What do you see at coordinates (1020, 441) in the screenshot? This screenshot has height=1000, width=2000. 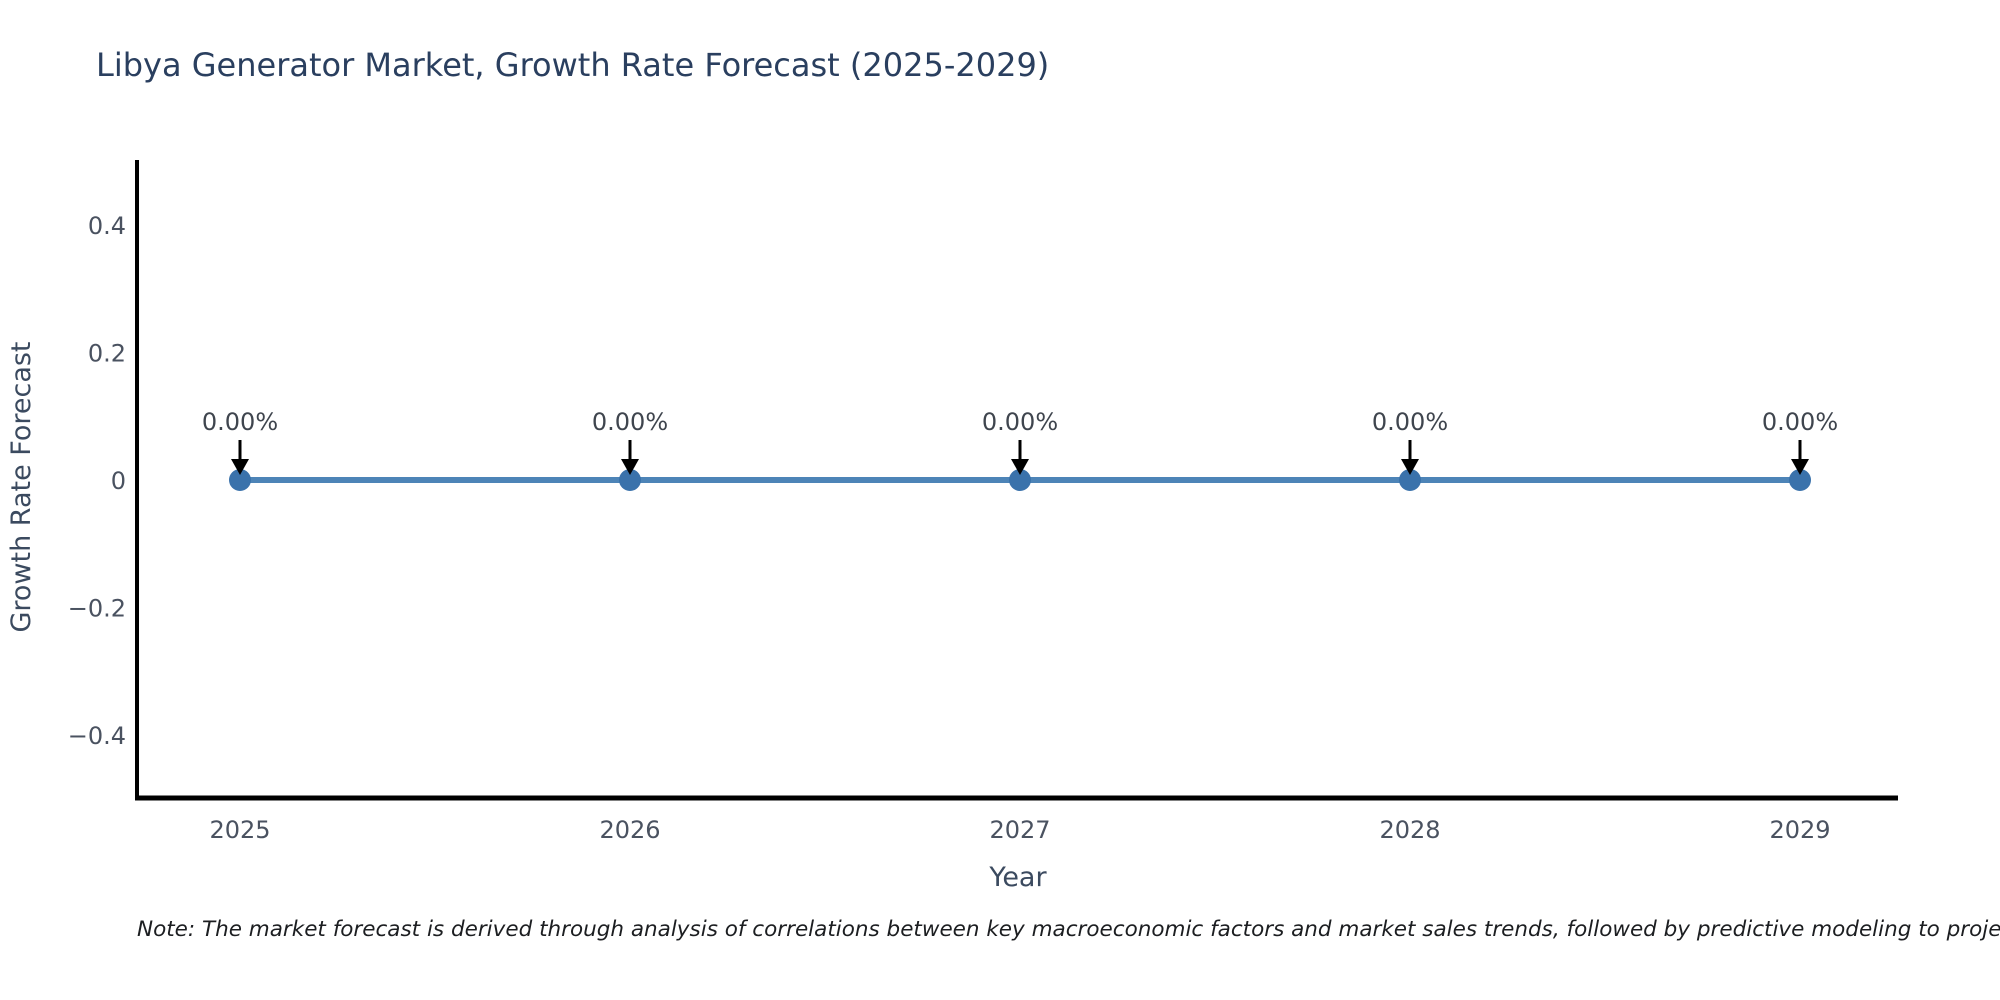 I see `point-annotations: 0.00% 0.00% 0.00% 0.00% 0.00%` at bounding box center [1020, 441].